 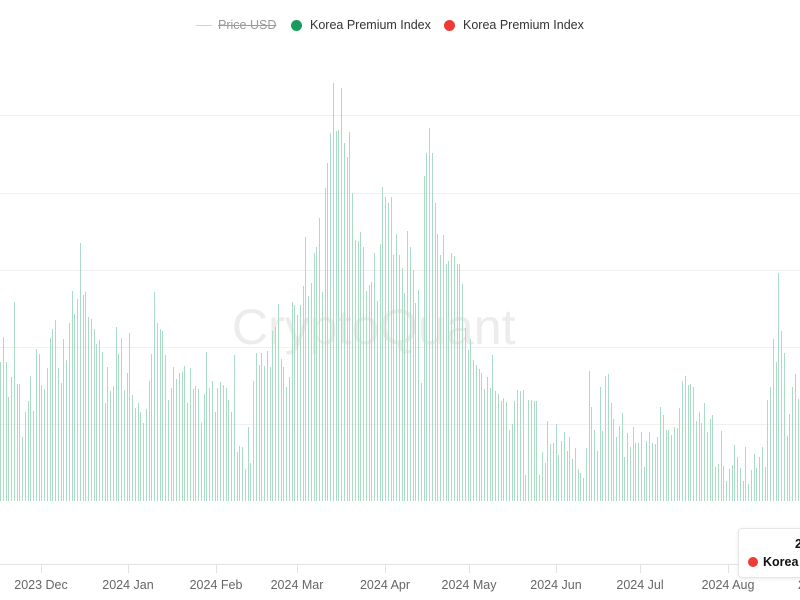 I want to click on legend-item-price-usd: Price USD, so click(x=236, y=25).